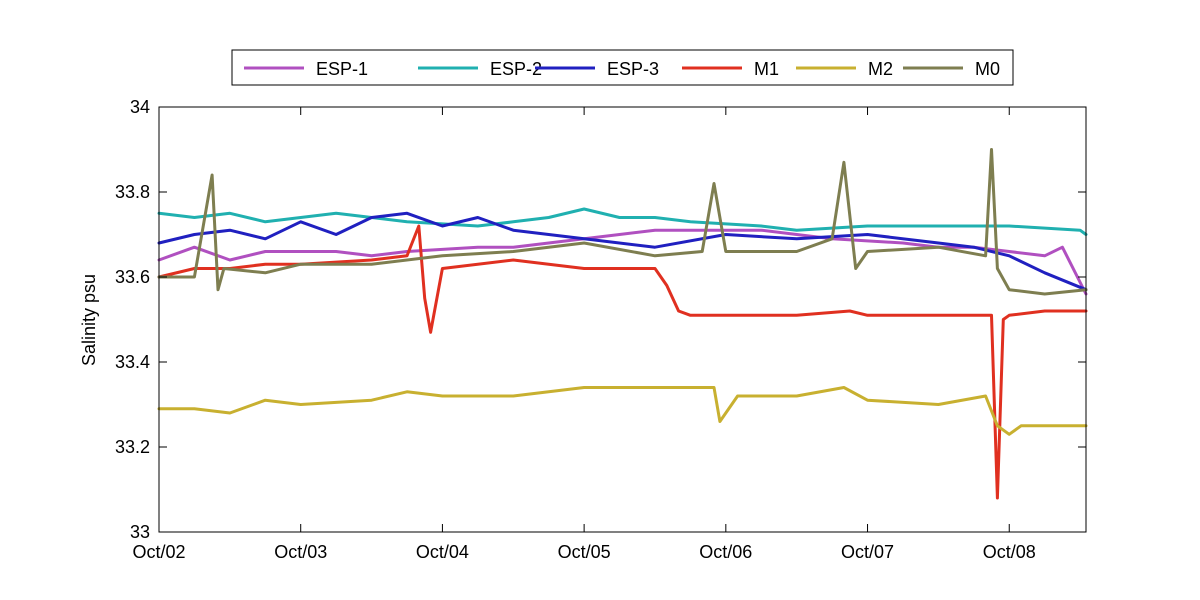 The image size is (1200, 600). I want to click on y-tick-label: 34, so click(140, 107).